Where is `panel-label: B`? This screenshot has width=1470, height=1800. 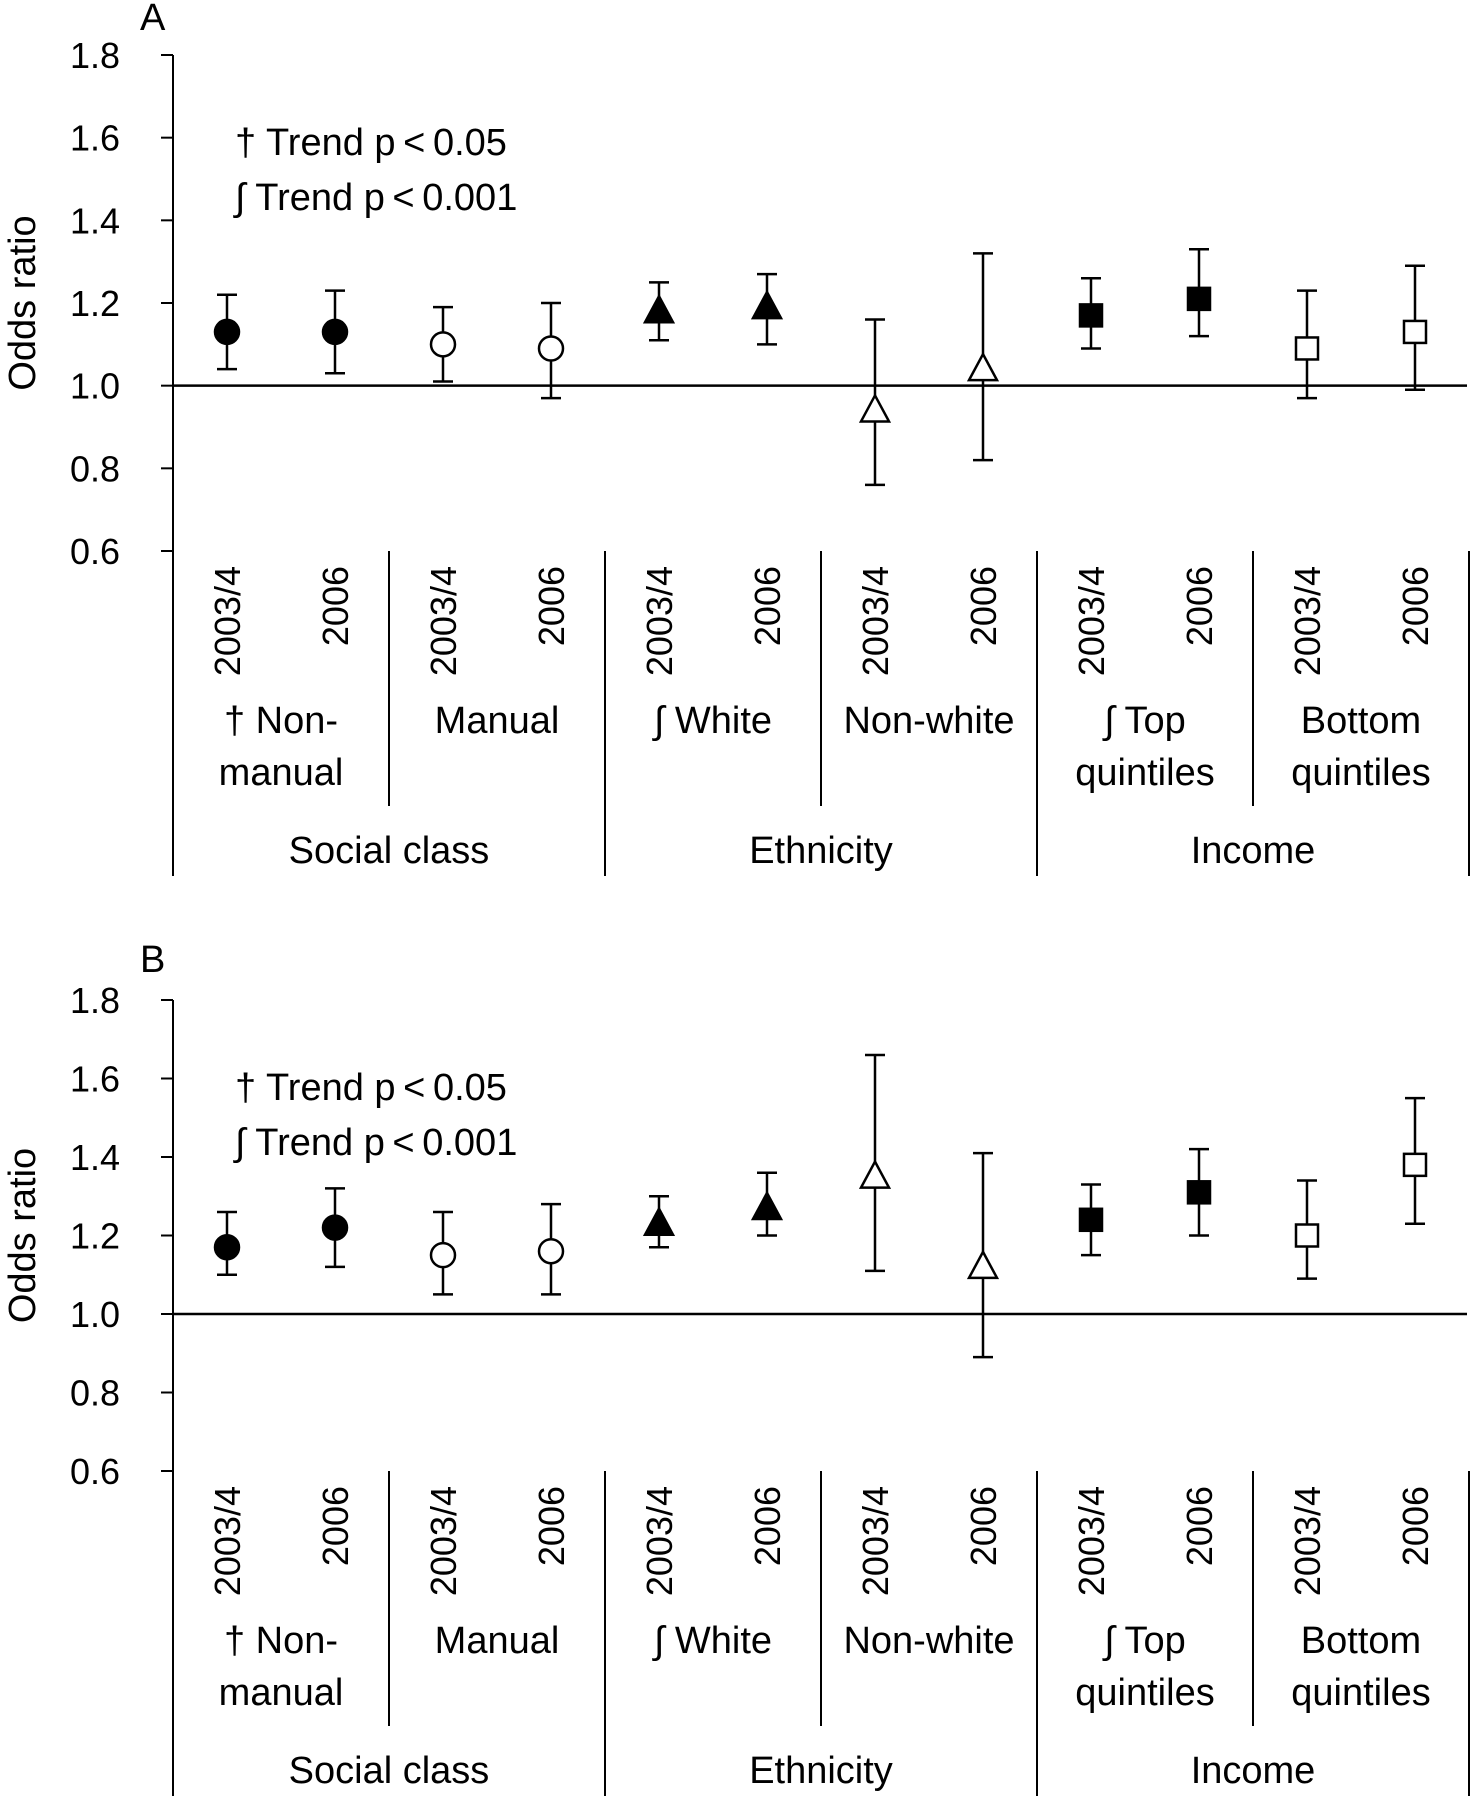
panel-label: B is located at coordinates (152, 960).